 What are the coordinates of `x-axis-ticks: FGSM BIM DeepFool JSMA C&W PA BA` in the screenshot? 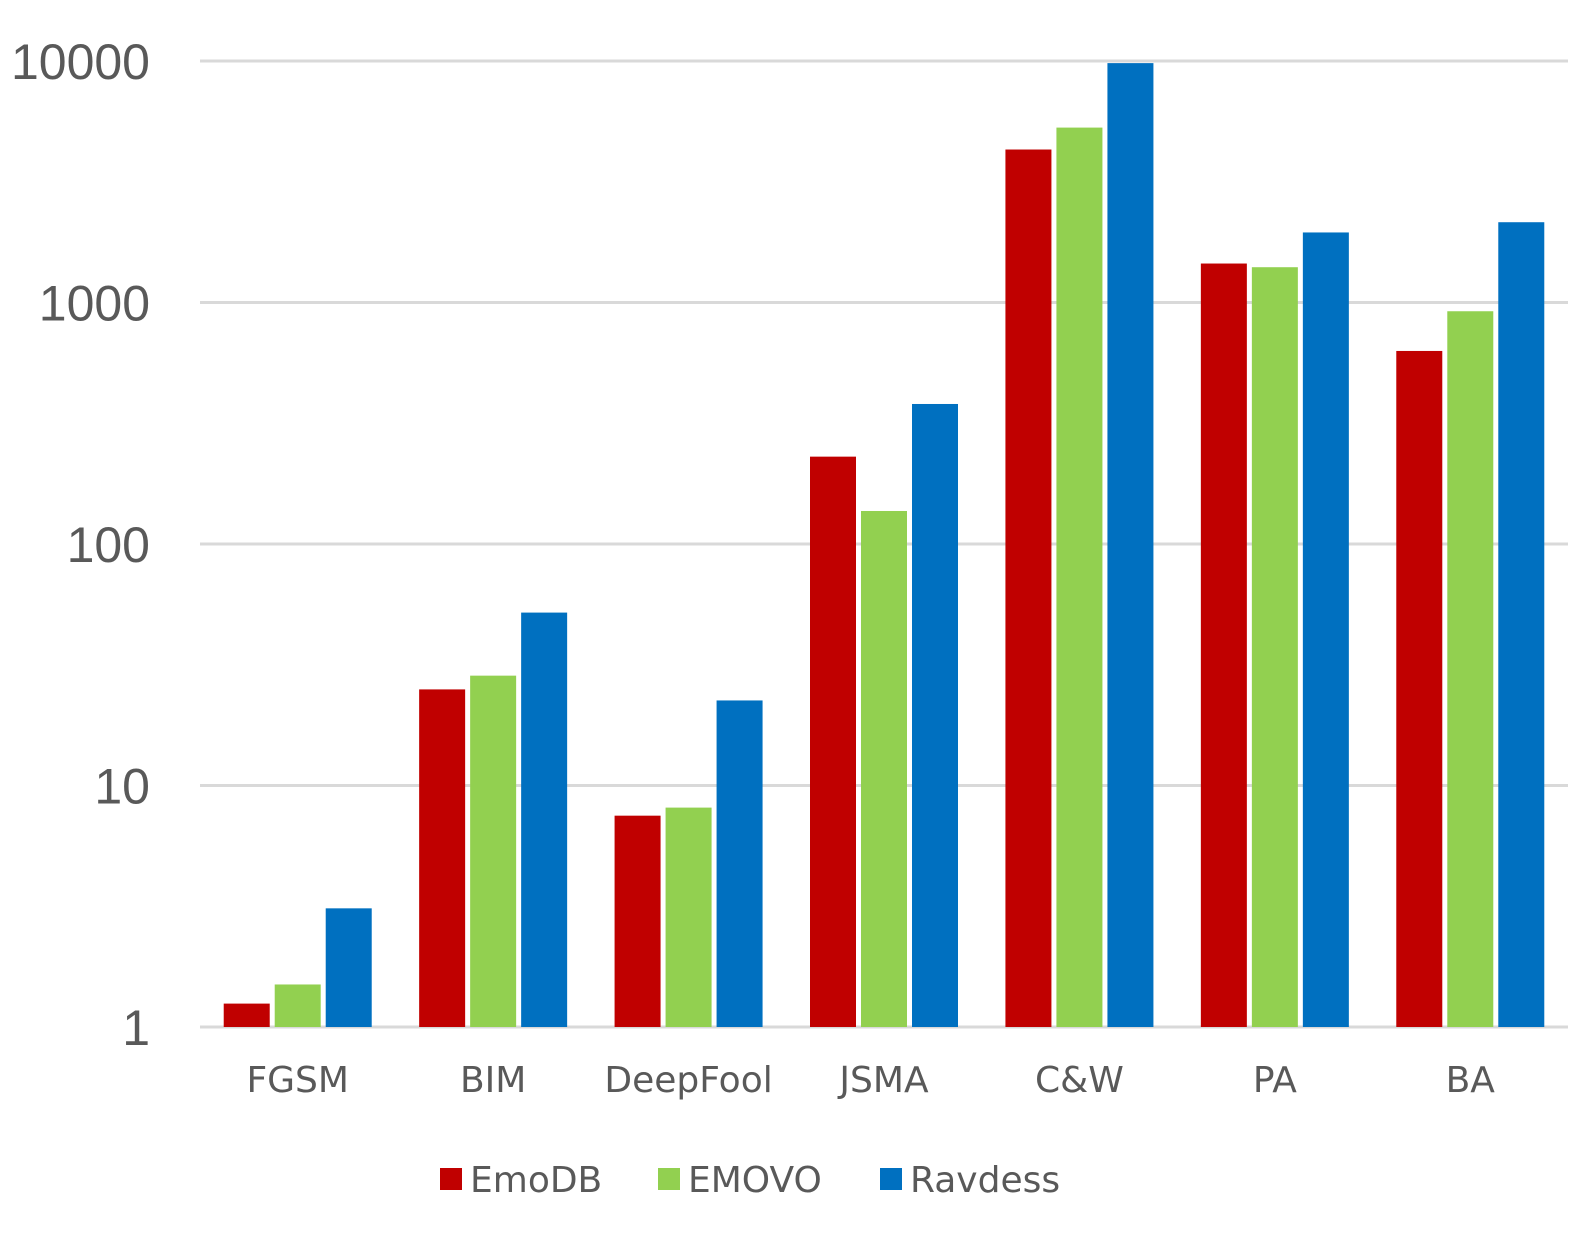 It's located at (870, 1080).